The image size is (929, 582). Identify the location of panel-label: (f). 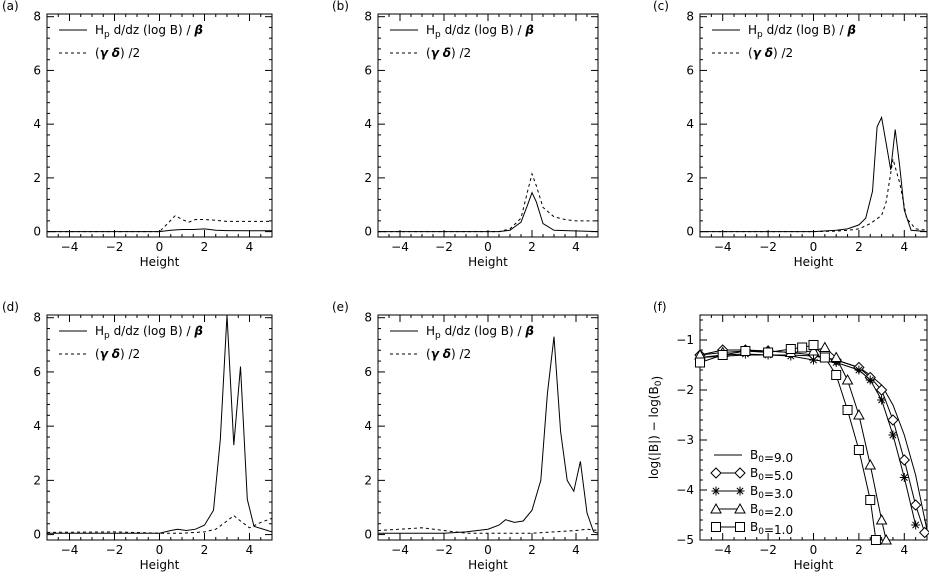
(660, 307).